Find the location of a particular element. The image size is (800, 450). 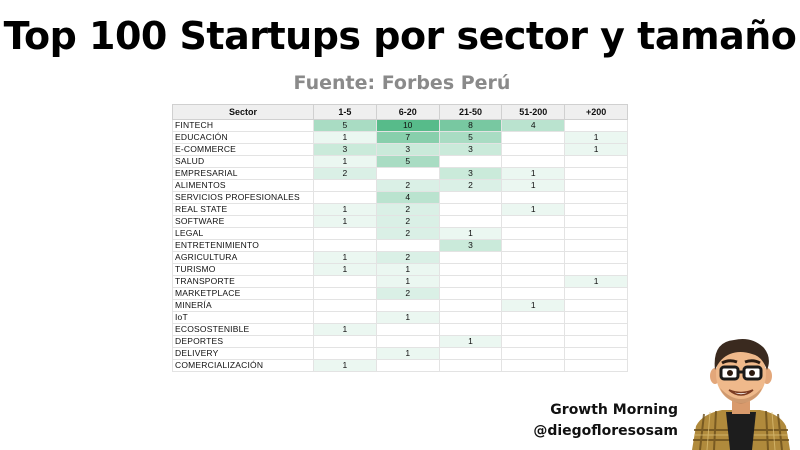

avatar is located at coordinates (741, 394).